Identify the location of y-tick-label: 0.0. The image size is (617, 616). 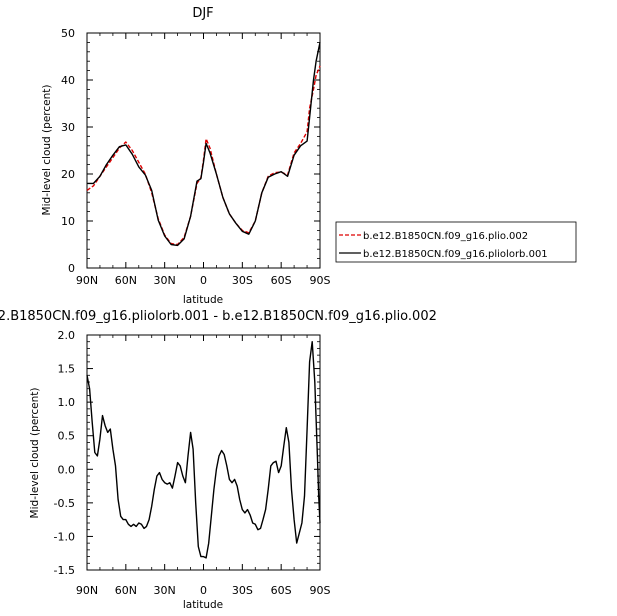
(67, 469).